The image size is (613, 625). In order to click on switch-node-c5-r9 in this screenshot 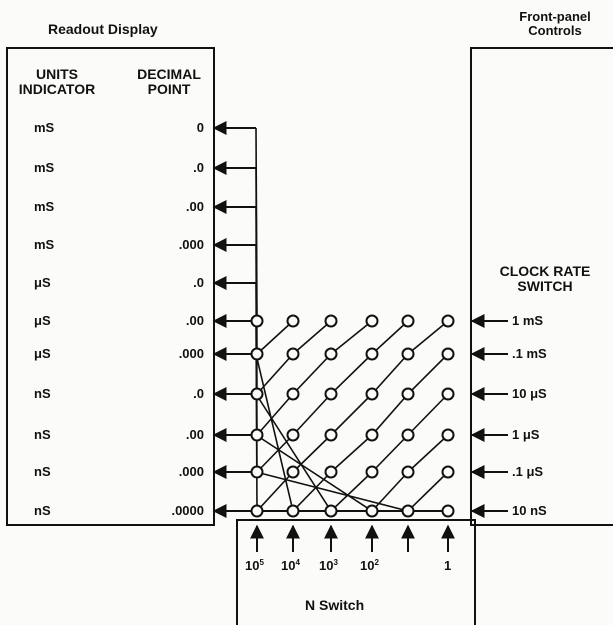, I will do `click(408, 435)`.